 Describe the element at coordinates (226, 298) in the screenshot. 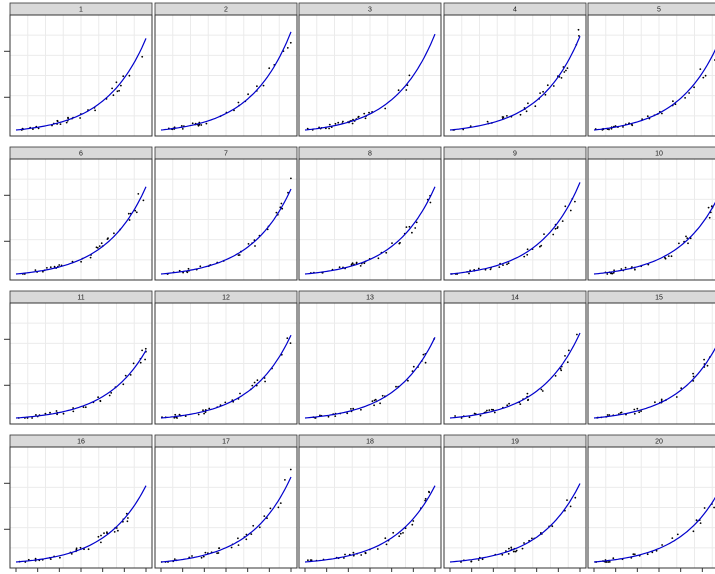

I see `facet-label: 12` at that location.